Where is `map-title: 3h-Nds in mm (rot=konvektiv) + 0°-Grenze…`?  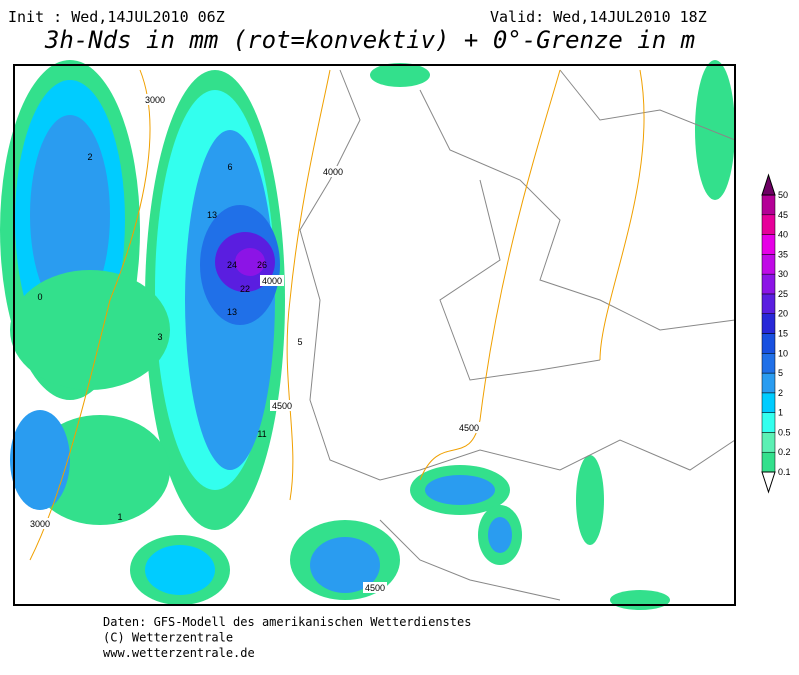
map-title: 3h-Nds in mm (rot=konvektiv) + 0°-Grenze… is located at coordinates (369, 40).